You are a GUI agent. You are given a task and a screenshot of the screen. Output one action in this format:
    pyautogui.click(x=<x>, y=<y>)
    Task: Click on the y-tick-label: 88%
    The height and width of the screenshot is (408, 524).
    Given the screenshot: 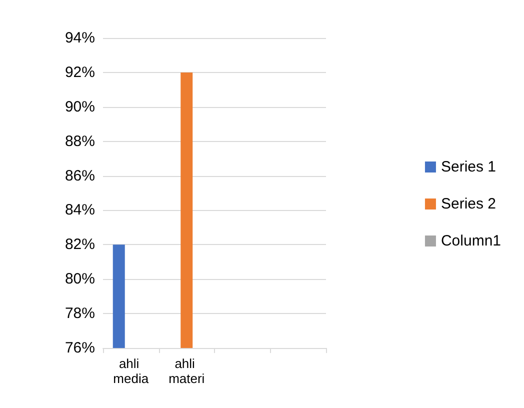 What is the action you would take?
    pyautogui.click(x=79, y=141)
    